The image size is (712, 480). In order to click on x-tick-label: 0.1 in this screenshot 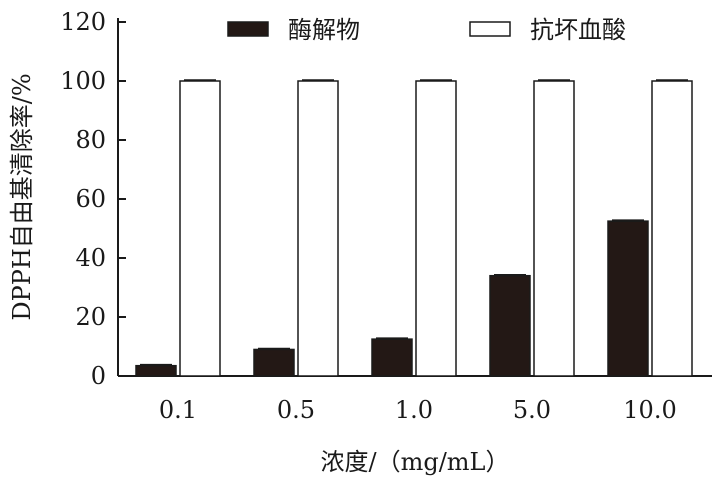, I will do `click(178, 410)`.